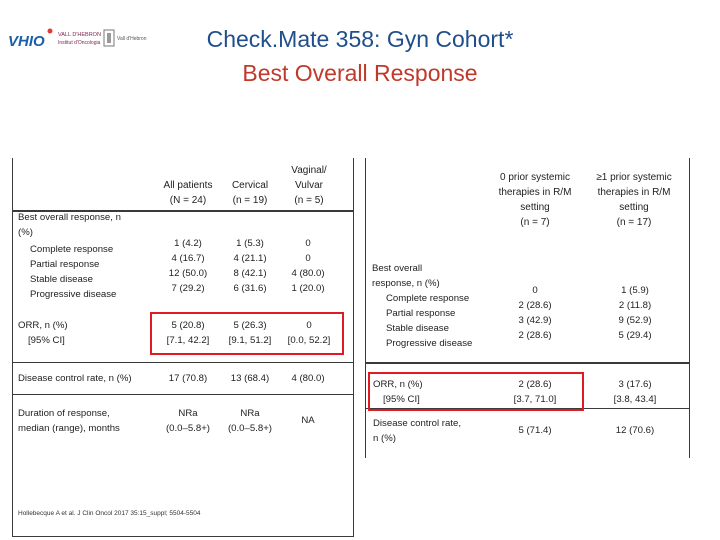  What do you see at coordinates (417, 431) in the screenshot?
I see `right-row-label-disease-control-rate: Disease control rate, n (%)` at bounding box center [417, 431].